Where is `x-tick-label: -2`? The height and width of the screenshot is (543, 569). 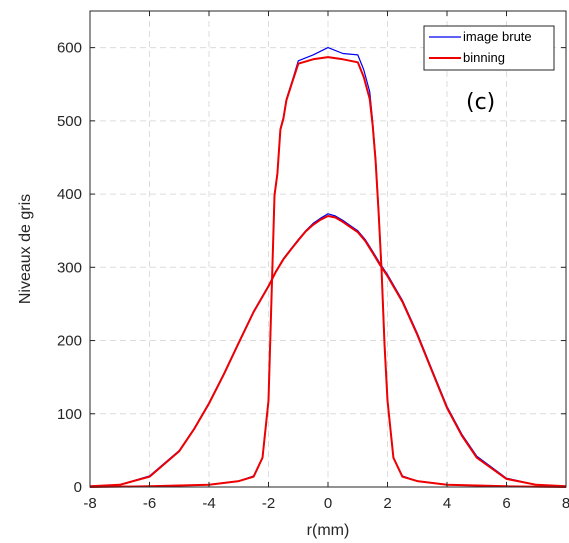
x-tick-label: -2 is located at coordinates (268, 503).